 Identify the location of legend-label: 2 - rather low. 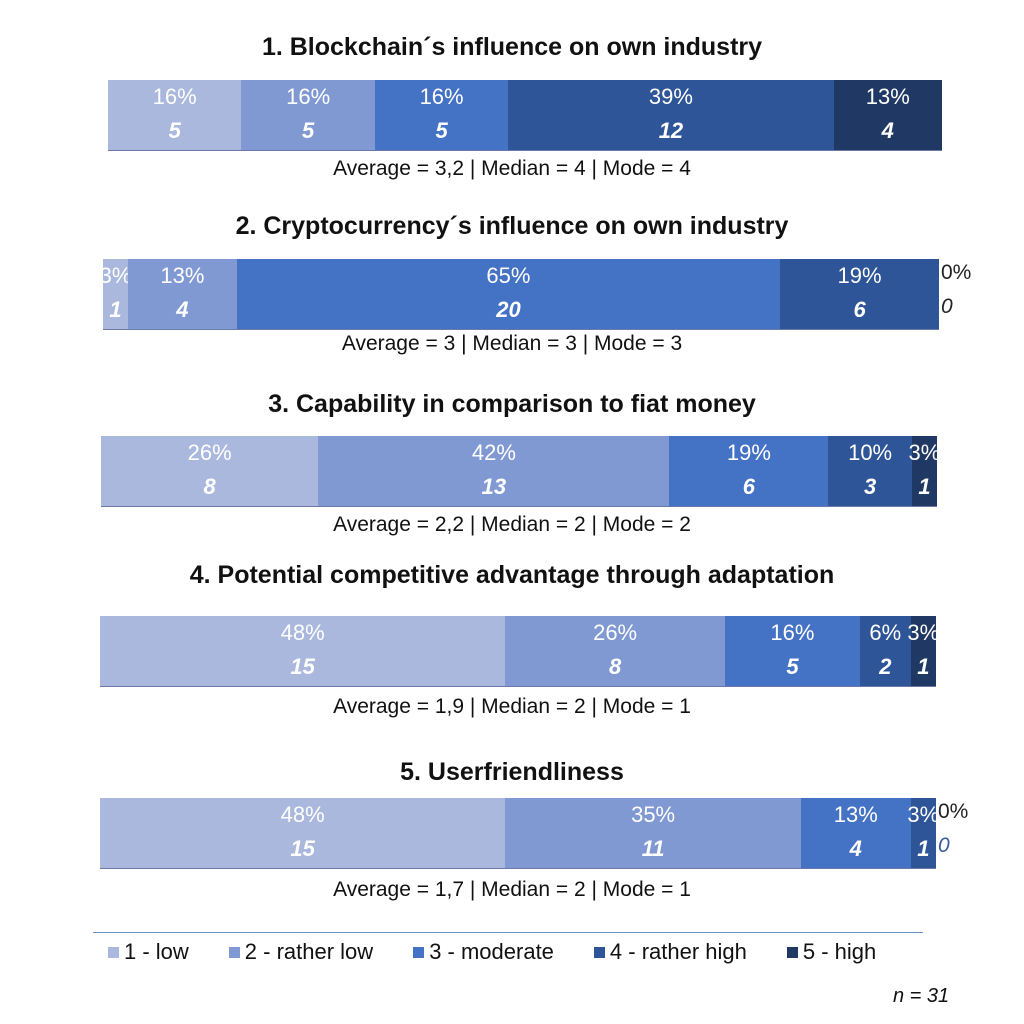
(309, 951).